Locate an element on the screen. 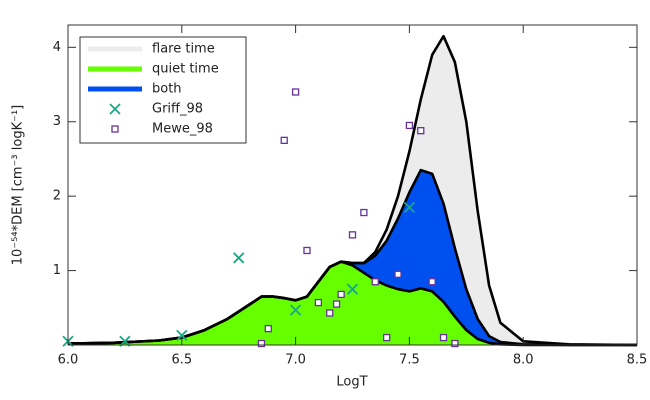  legend-label: Griff_98 is located at coordinates (177, 109).